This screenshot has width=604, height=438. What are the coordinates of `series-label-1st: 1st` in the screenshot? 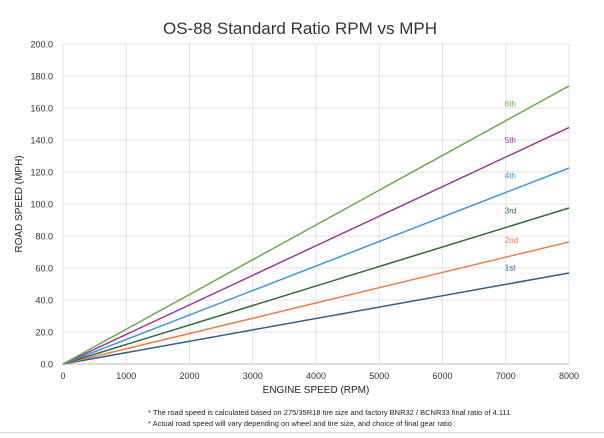 It's located at (510, 267).